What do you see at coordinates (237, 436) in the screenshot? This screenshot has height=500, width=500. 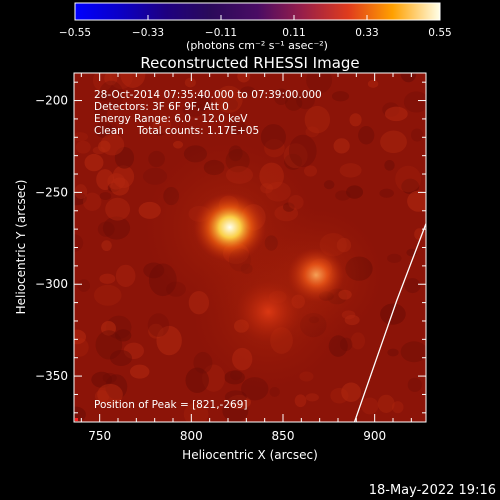 I see `x-tick-labels: 750 800 850 900` at bounding box center [237, 436].